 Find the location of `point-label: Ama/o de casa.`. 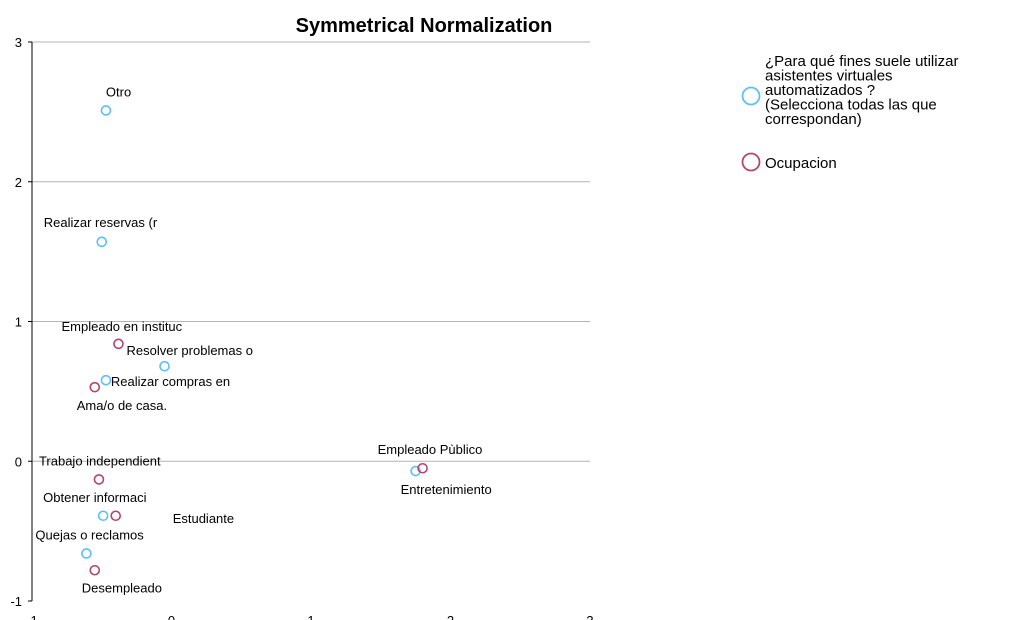

point-label: Ama/o de casa. is located at coordinates (122, 405).